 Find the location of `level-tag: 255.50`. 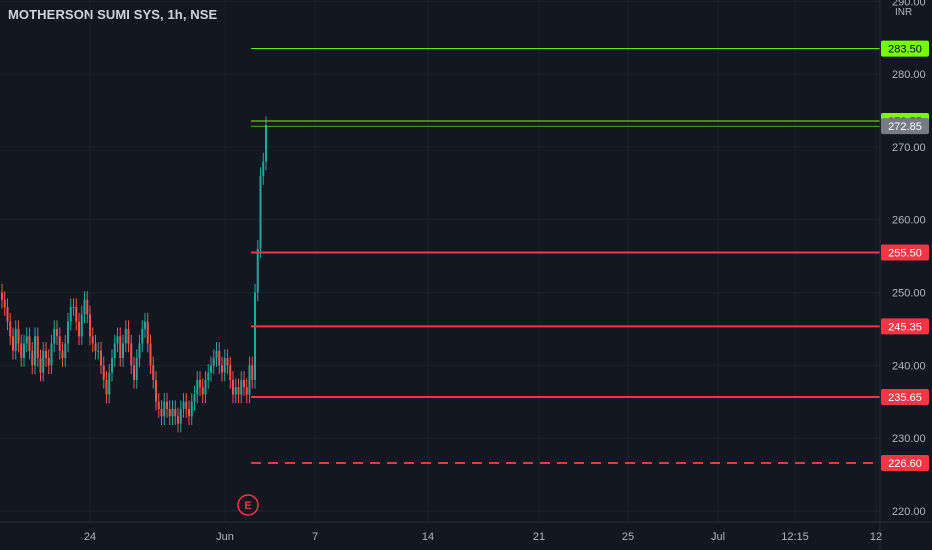

level-tag: 255.50 is located at coordinates (905, 253).